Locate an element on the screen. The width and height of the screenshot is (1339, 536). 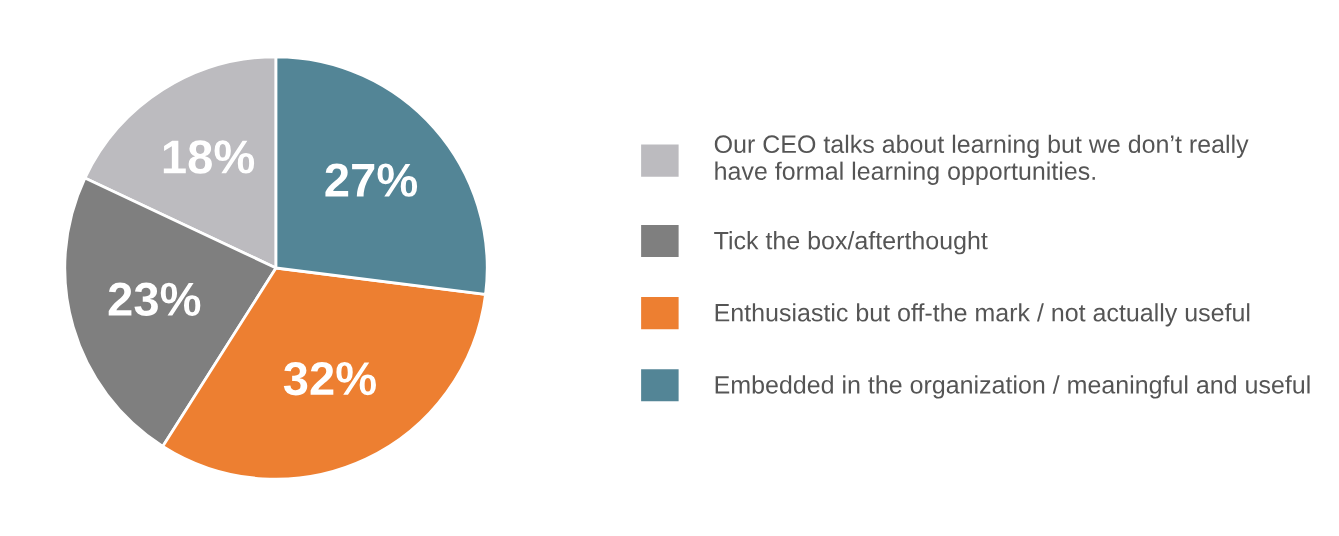
data-label: 27% is located at coordinates (371, 180).